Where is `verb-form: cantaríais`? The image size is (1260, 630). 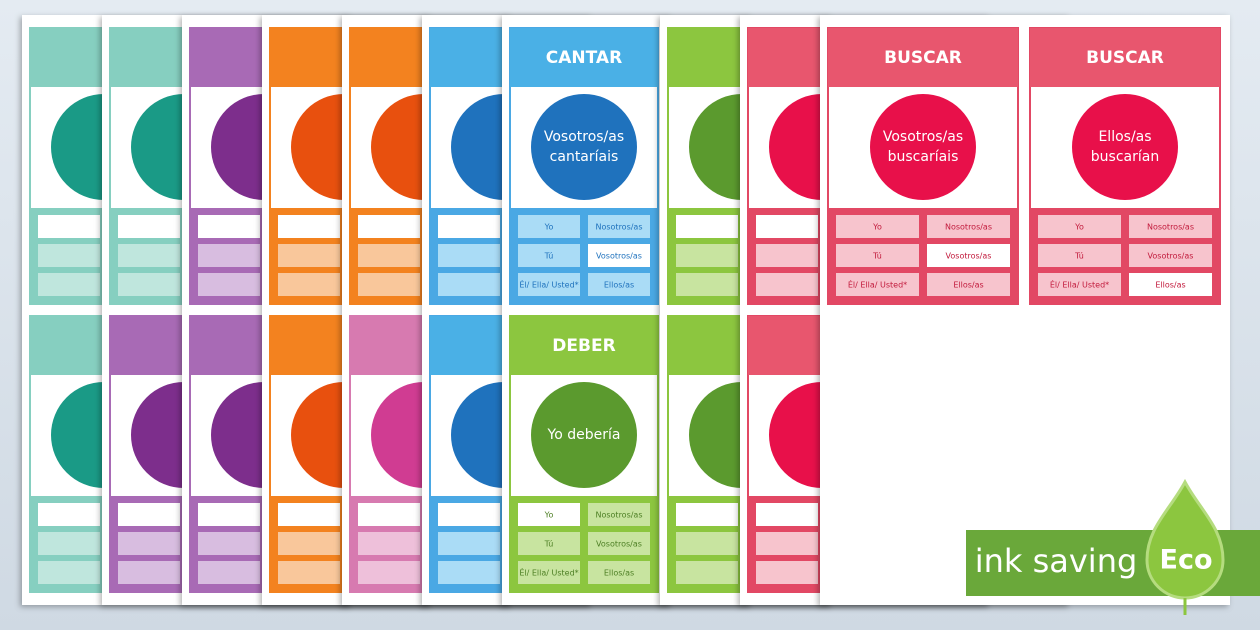
verb-form: cantaríais is located at coordinates (584, 157).